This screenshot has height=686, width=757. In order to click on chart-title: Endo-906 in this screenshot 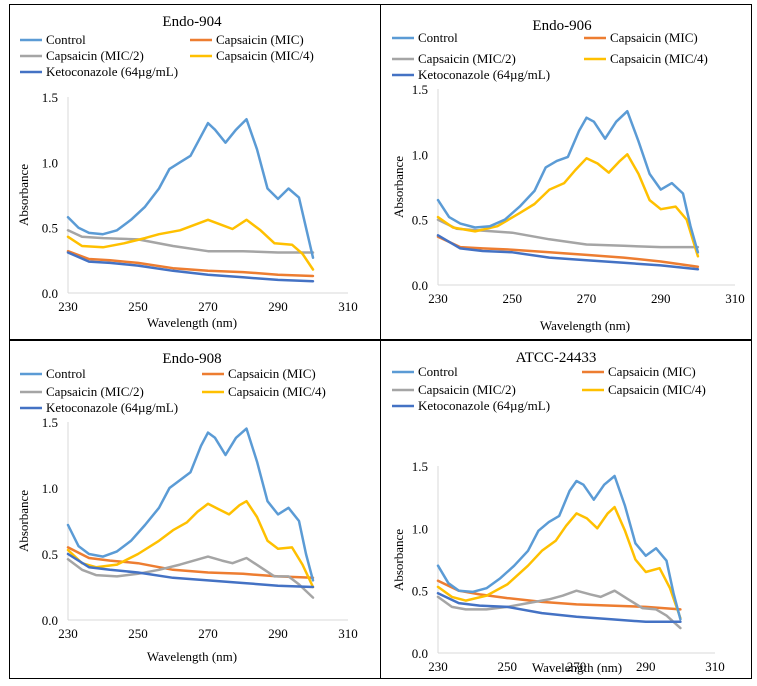, I will do `click(562, 26)`.